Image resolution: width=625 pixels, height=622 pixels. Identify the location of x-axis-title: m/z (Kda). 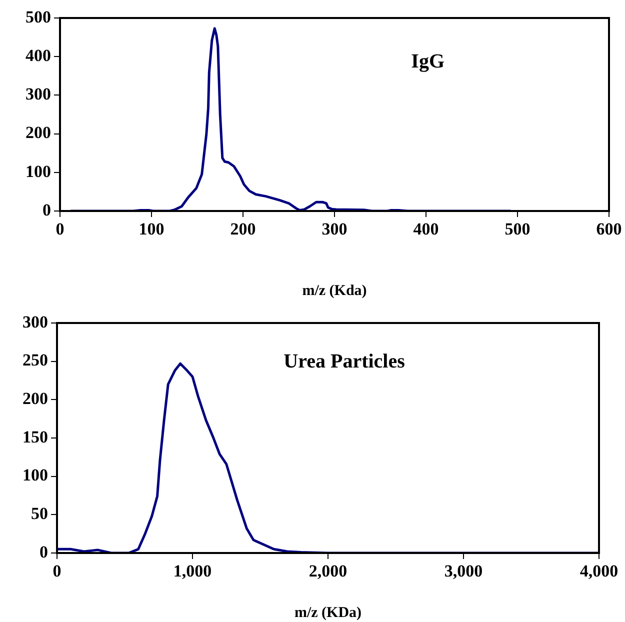
(334, 290).